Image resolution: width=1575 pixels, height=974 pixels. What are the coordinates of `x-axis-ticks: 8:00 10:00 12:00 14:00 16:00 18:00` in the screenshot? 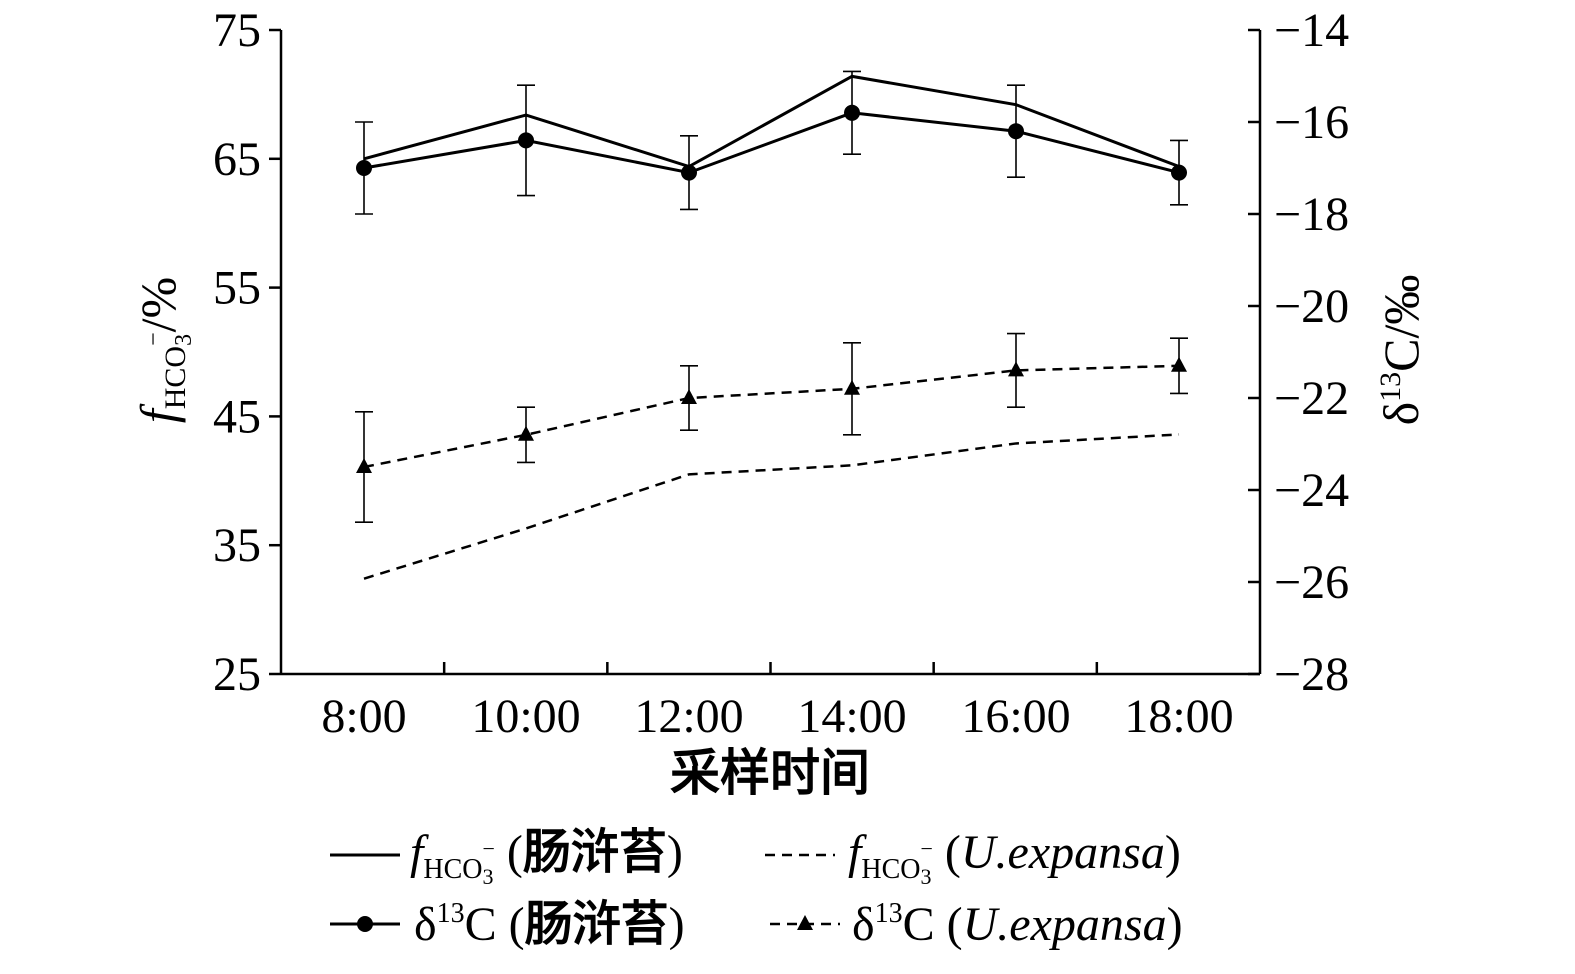 It's located at (777, 702).